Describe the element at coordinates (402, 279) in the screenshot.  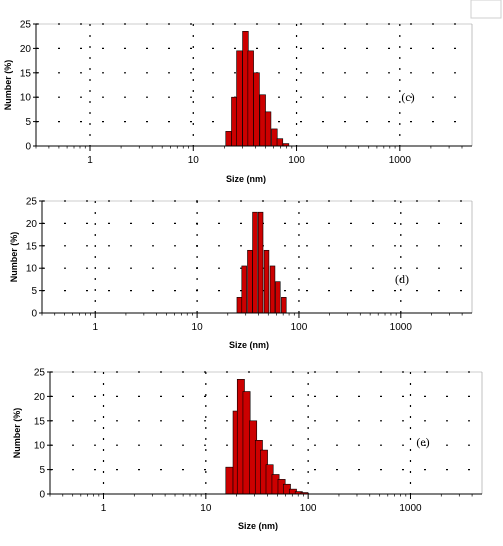
I see `panel-label: (d)` at that location.